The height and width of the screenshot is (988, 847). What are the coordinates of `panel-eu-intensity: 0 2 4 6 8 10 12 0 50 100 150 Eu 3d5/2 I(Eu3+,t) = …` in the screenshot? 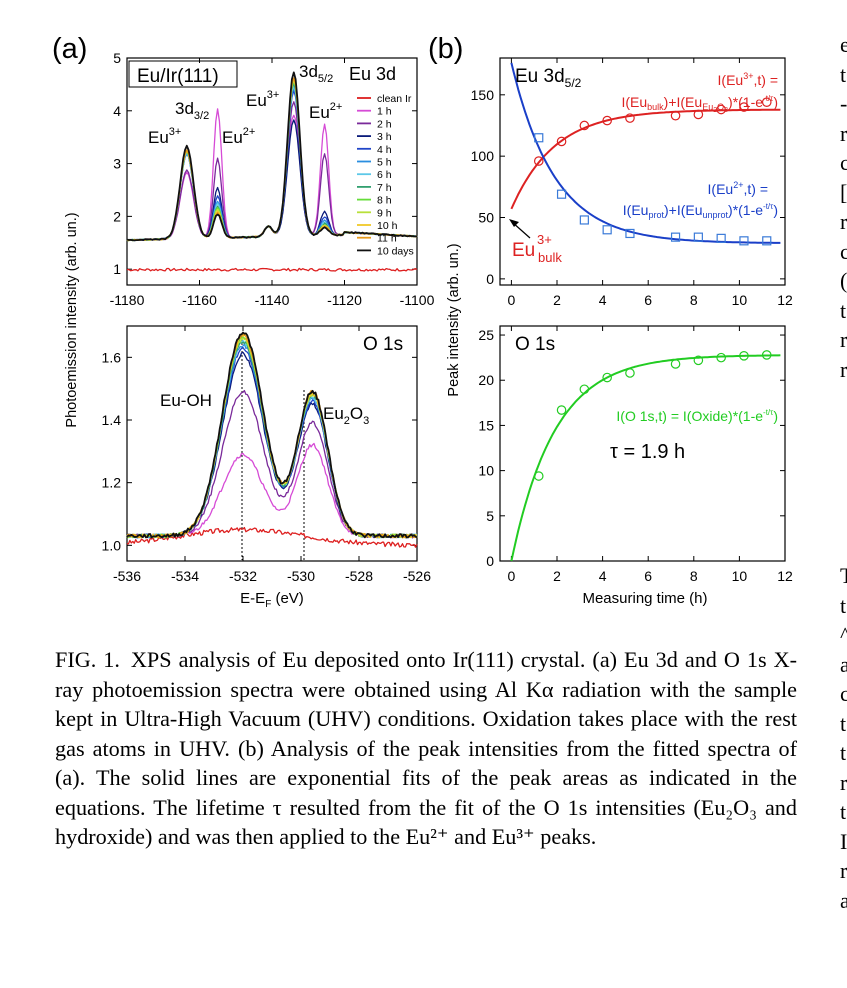 It's located at (632, 182).